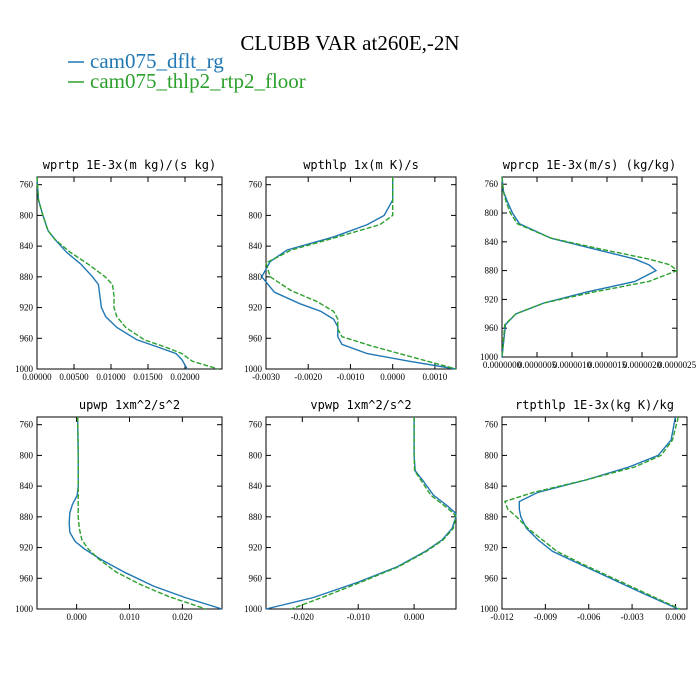 The image size is (700, 700). Describe the element at coordinates (501, 617) in the screenshot. I see `x-tick-label: -0.012` at that location.